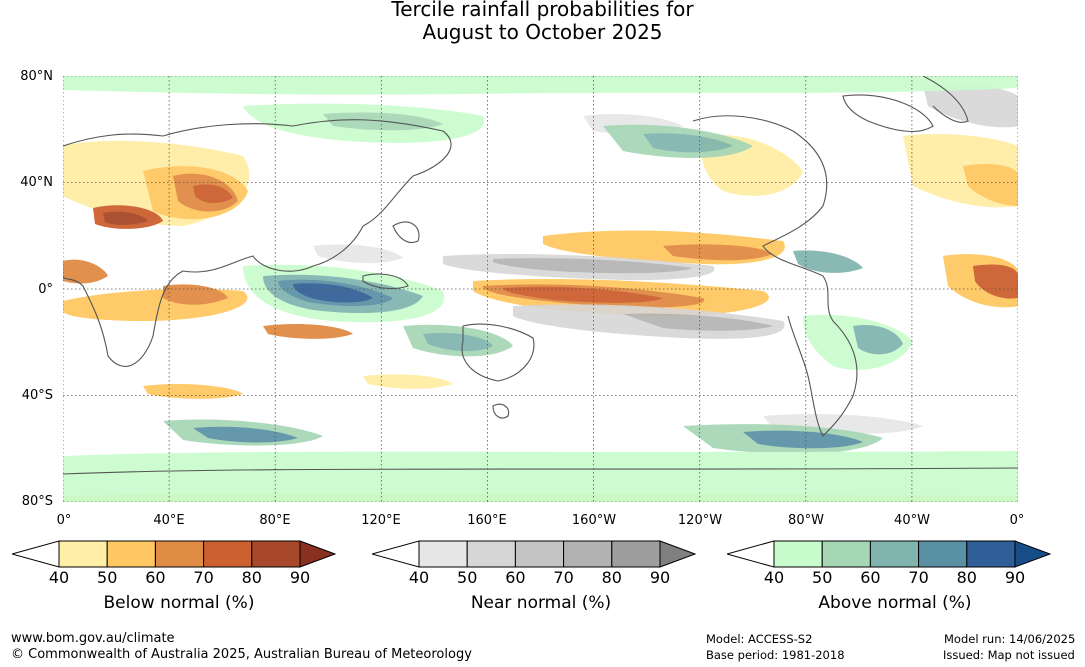  I want to click on map-title-line1: Tercile rainfall probabilities for, so click(542, 10).